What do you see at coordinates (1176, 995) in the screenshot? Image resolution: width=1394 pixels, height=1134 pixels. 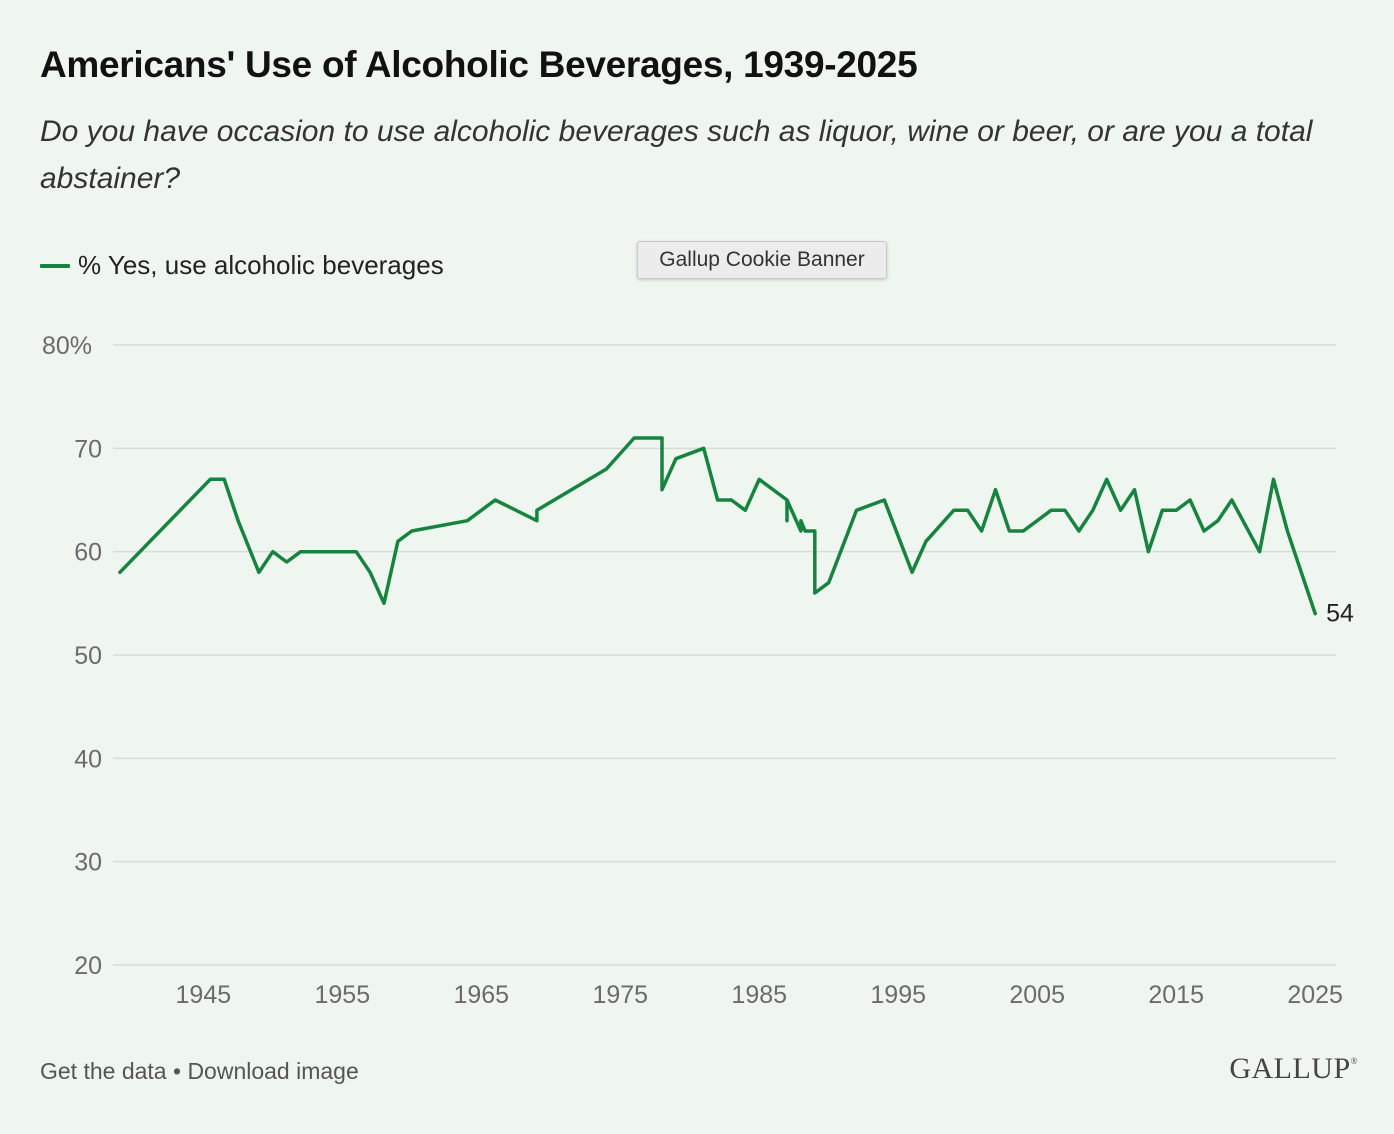 I see `x-tick-label: 2015` at bounding box center [1176, 995].